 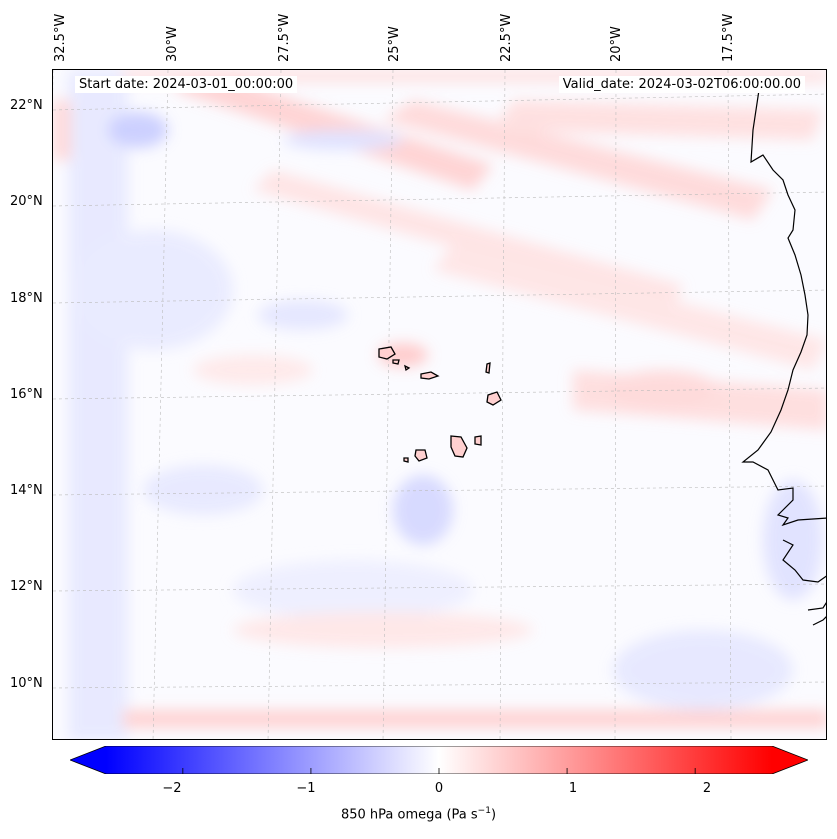 What do you see at coordinates (26, 490) in the screenshot?
I see `lat-label: 14°N` at bounding box center [26, 490].